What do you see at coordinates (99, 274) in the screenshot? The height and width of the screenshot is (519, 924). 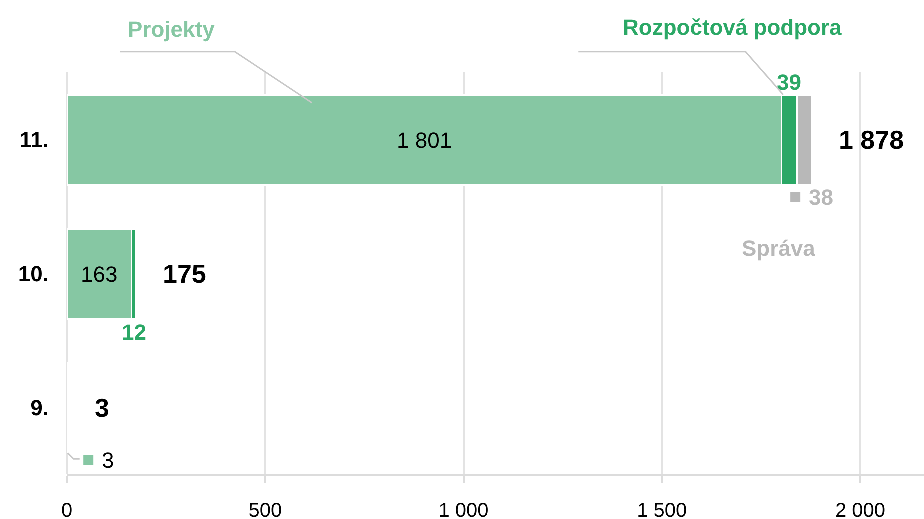 I see `data-label: 163` at bounding box center [99, 274].